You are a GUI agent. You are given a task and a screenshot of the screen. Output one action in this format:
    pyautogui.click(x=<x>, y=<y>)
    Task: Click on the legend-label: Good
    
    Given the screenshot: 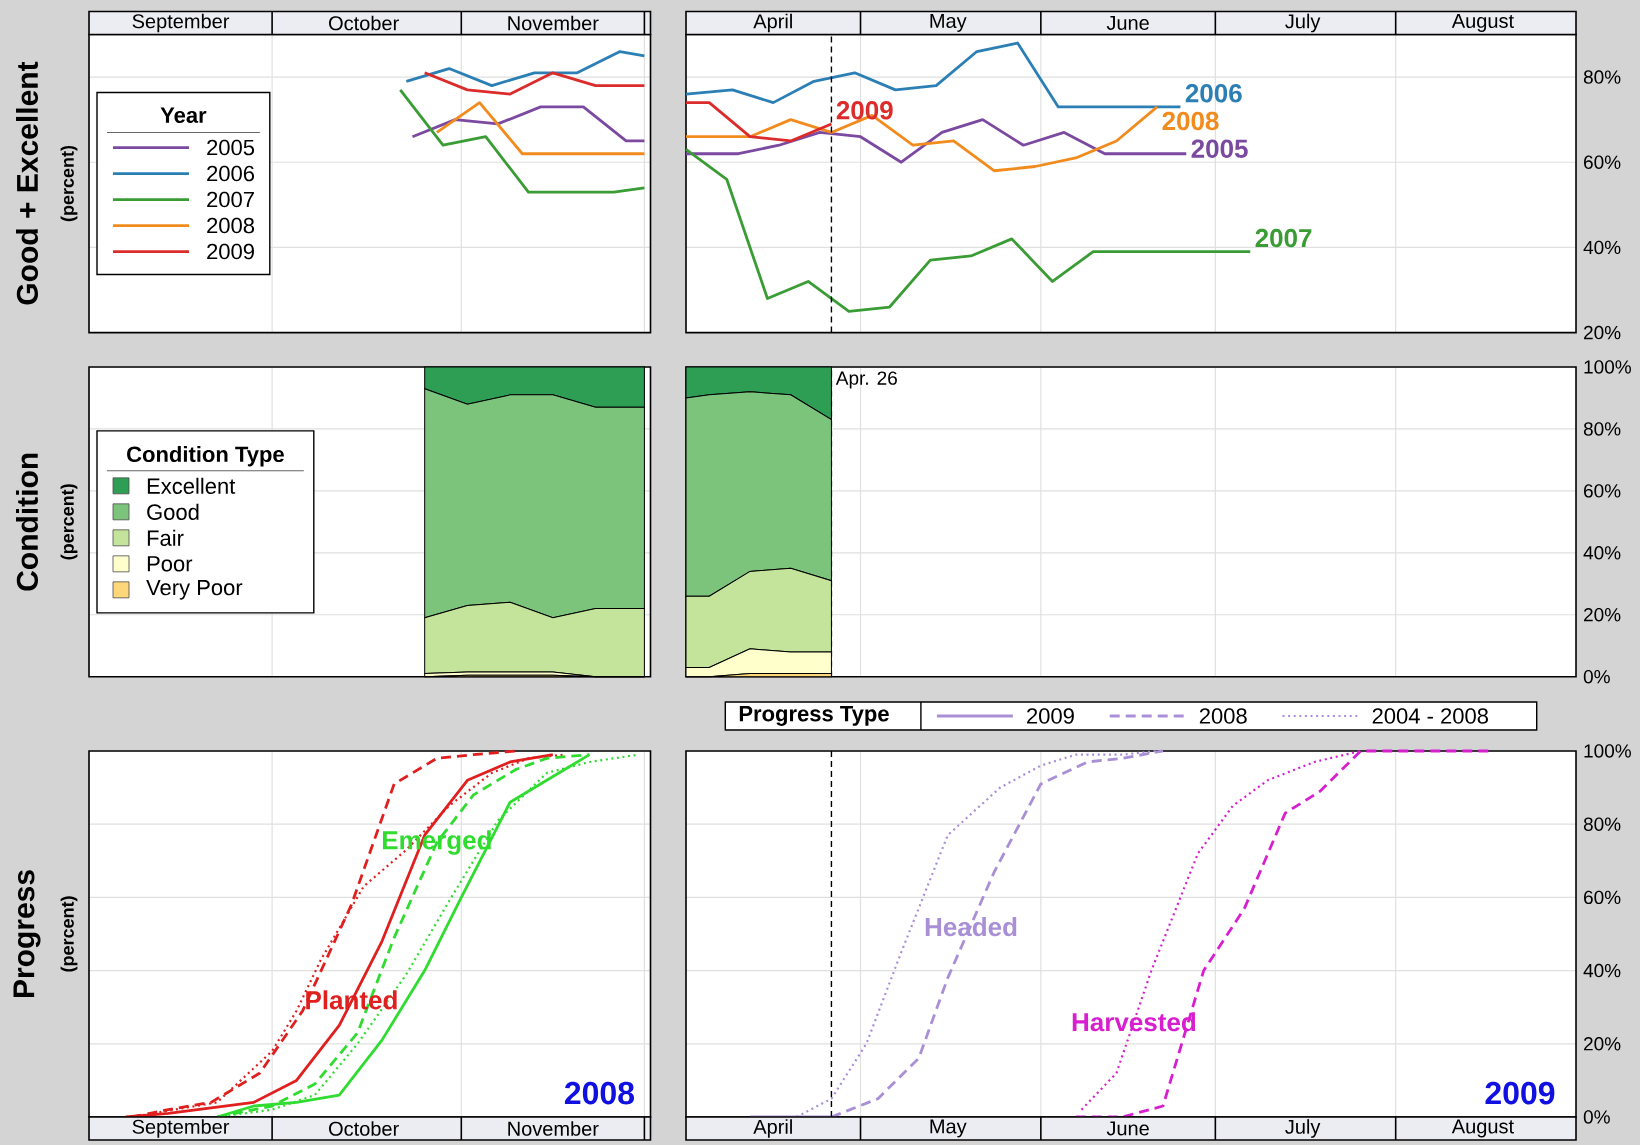 What is the action you would take?
    pyautogui.click(x=173, y=511)
    